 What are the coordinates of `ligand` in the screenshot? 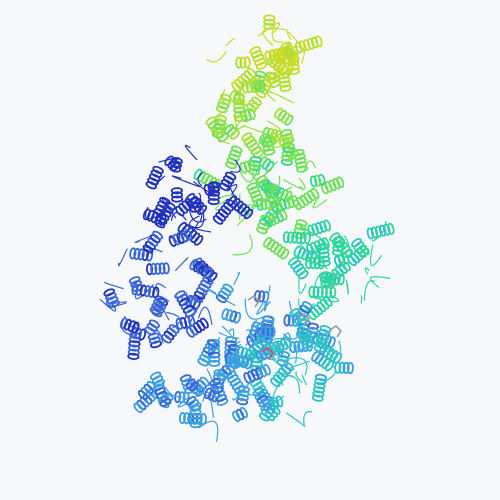 It's located at (304, 319).